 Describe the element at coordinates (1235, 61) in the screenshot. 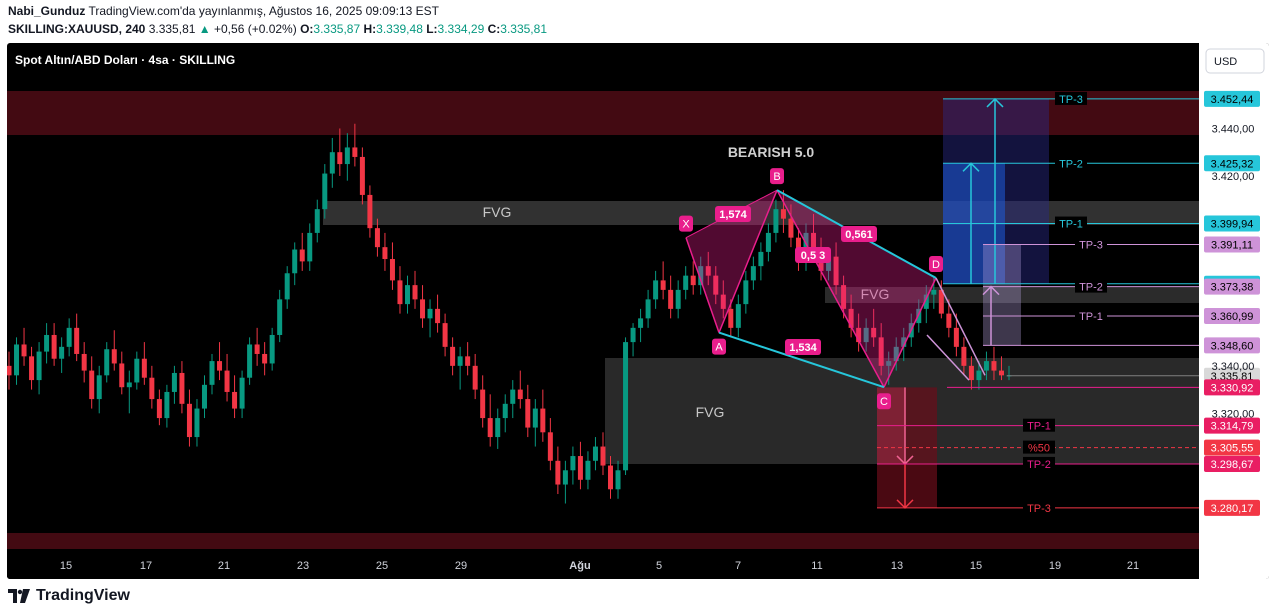

I see `currency-button` at that location.